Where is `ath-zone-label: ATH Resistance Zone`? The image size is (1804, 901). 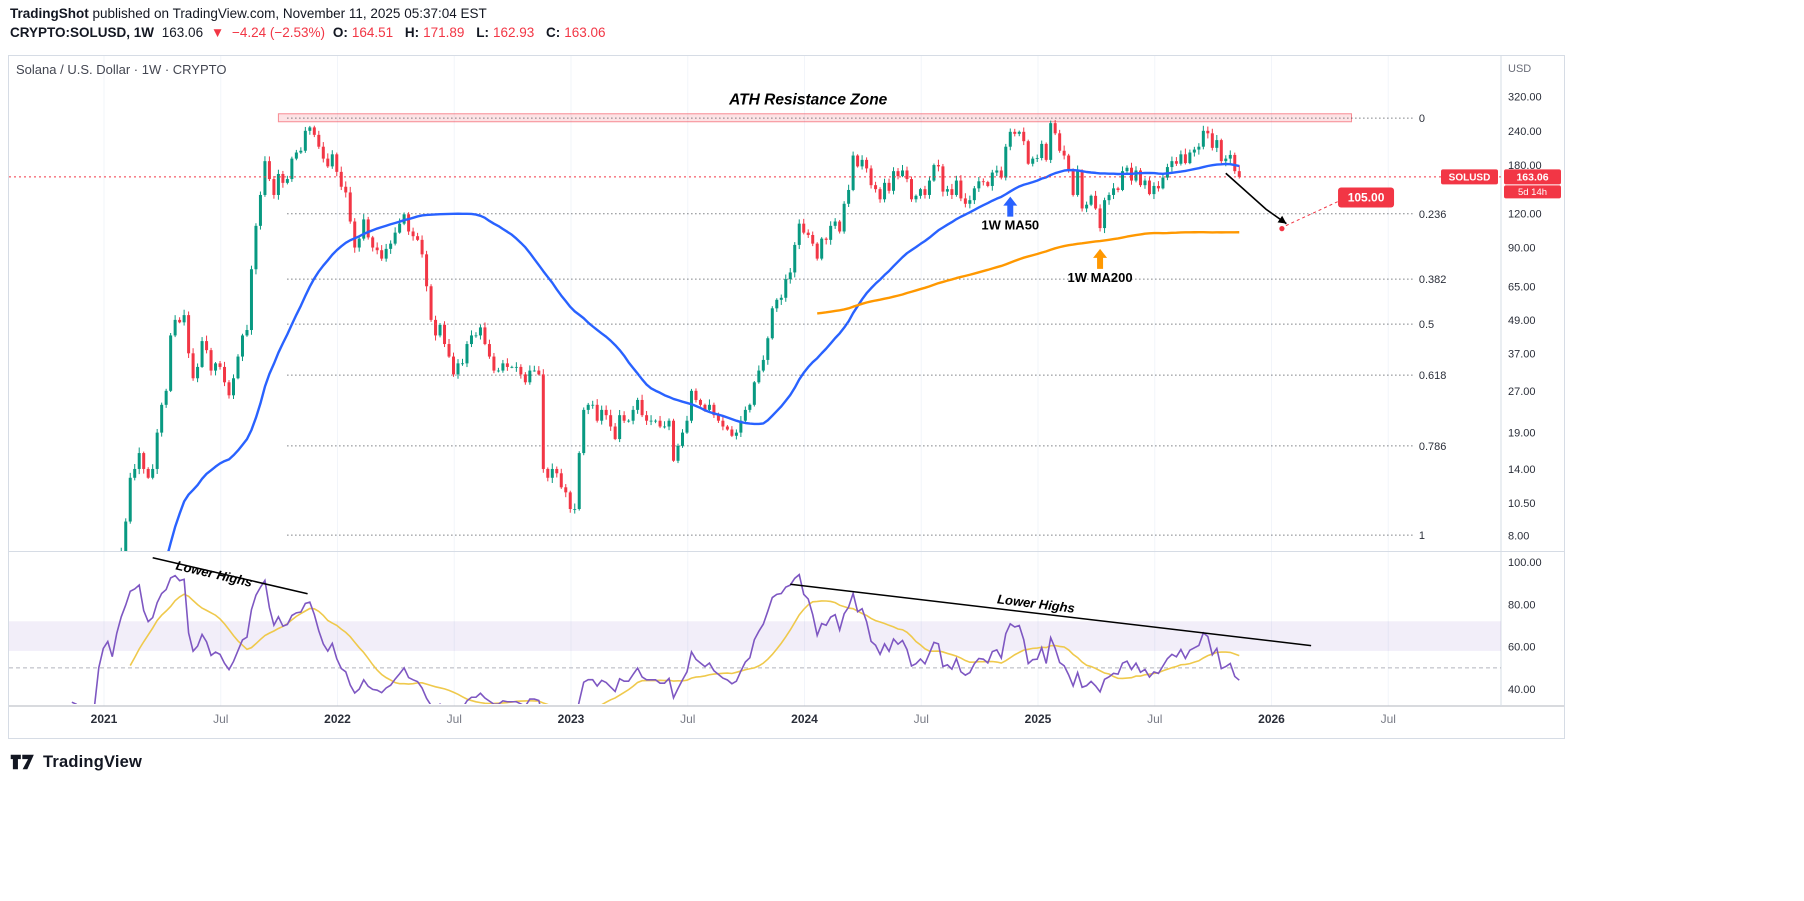
ath-zone-label: ATH Resistance Zone is located at coordinates (808, 99).